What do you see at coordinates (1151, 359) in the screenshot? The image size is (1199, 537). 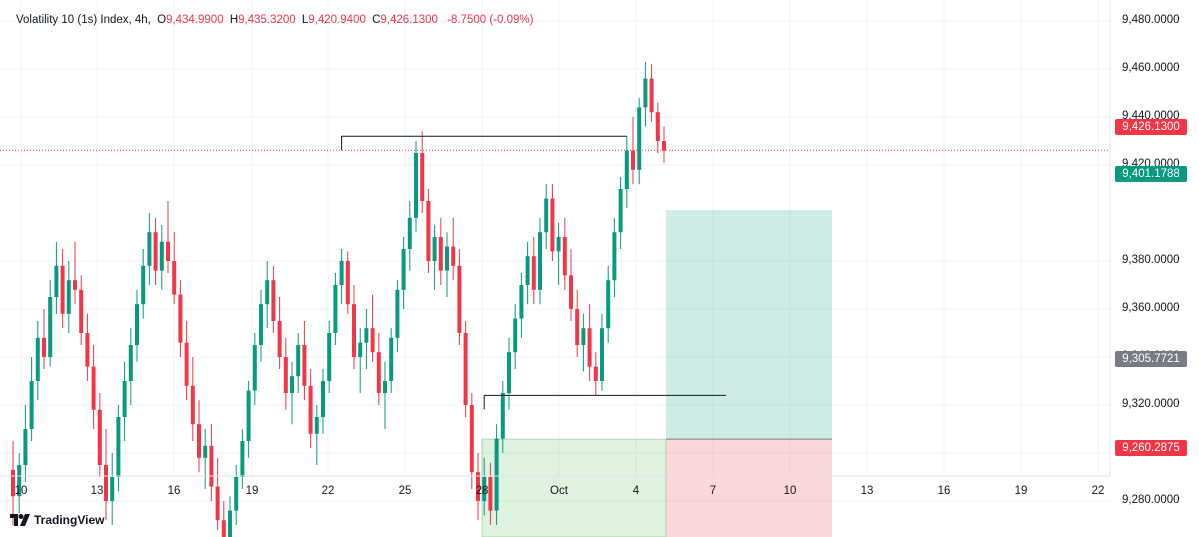 I see `entry-price-tag: 9,305.7721` at bounding box center [1151, 359].